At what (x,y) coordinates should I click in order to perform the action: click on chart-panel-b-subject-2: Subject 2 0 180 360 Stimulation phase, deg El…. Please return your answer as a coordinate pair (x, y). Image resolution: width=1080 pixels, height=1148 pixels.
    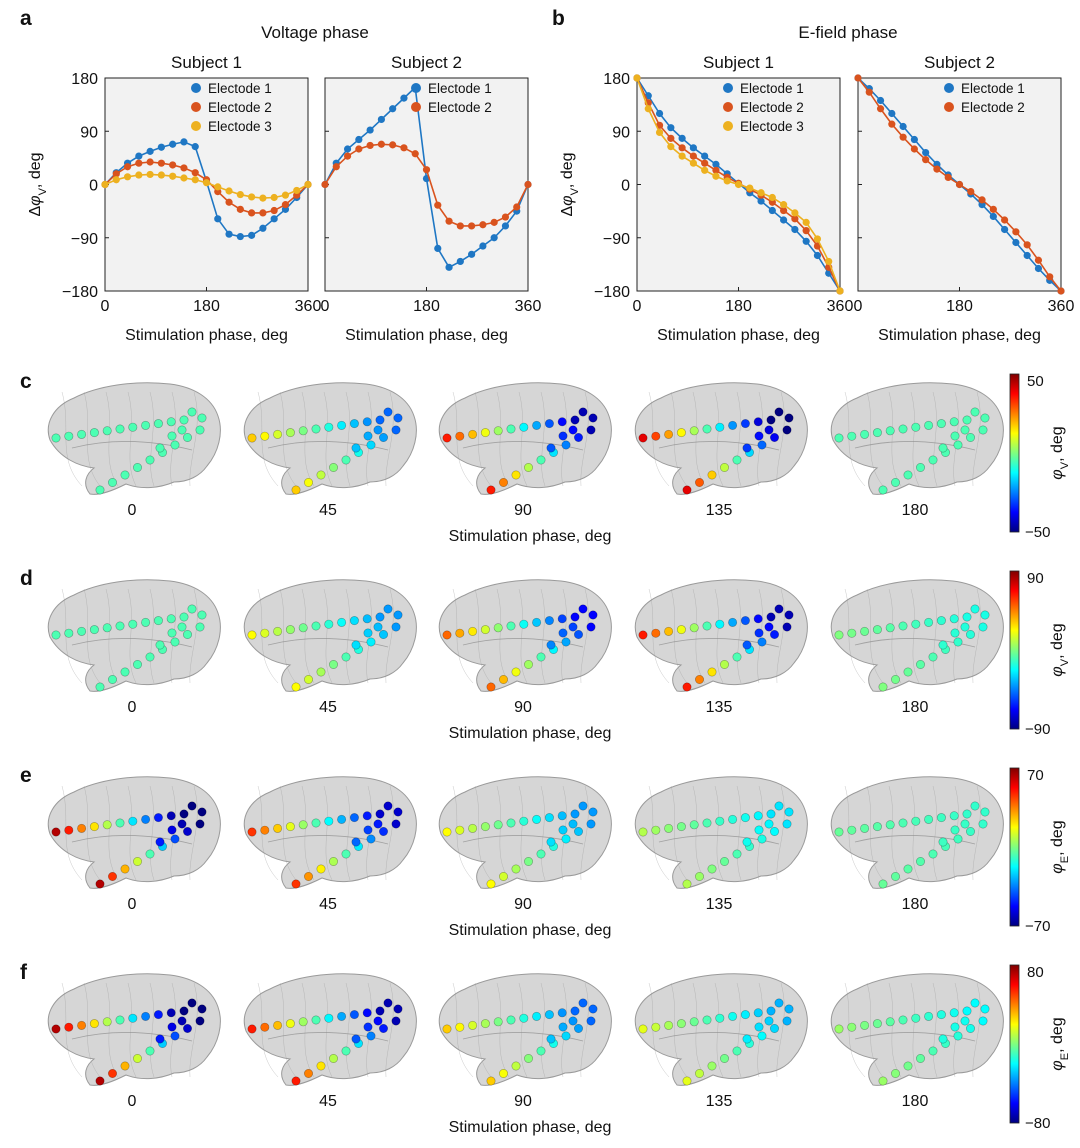
    Looking at the image, I should click on (964, 198).